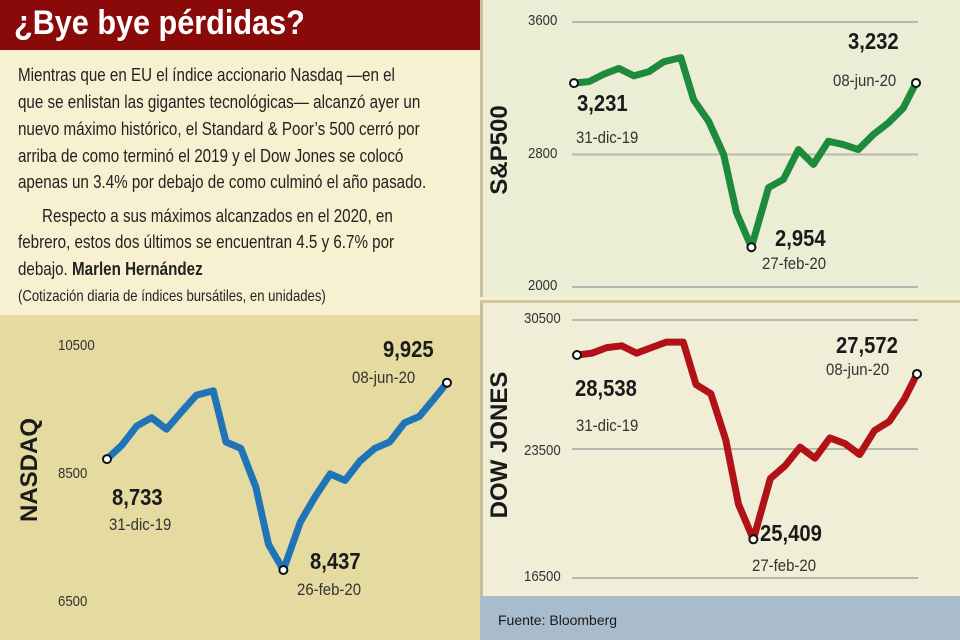 The height and width of the screenshot is (640, 960). Describe the element at coordinates (873, 41) in the screenshot. I see `data-label: 3,232` at that location.